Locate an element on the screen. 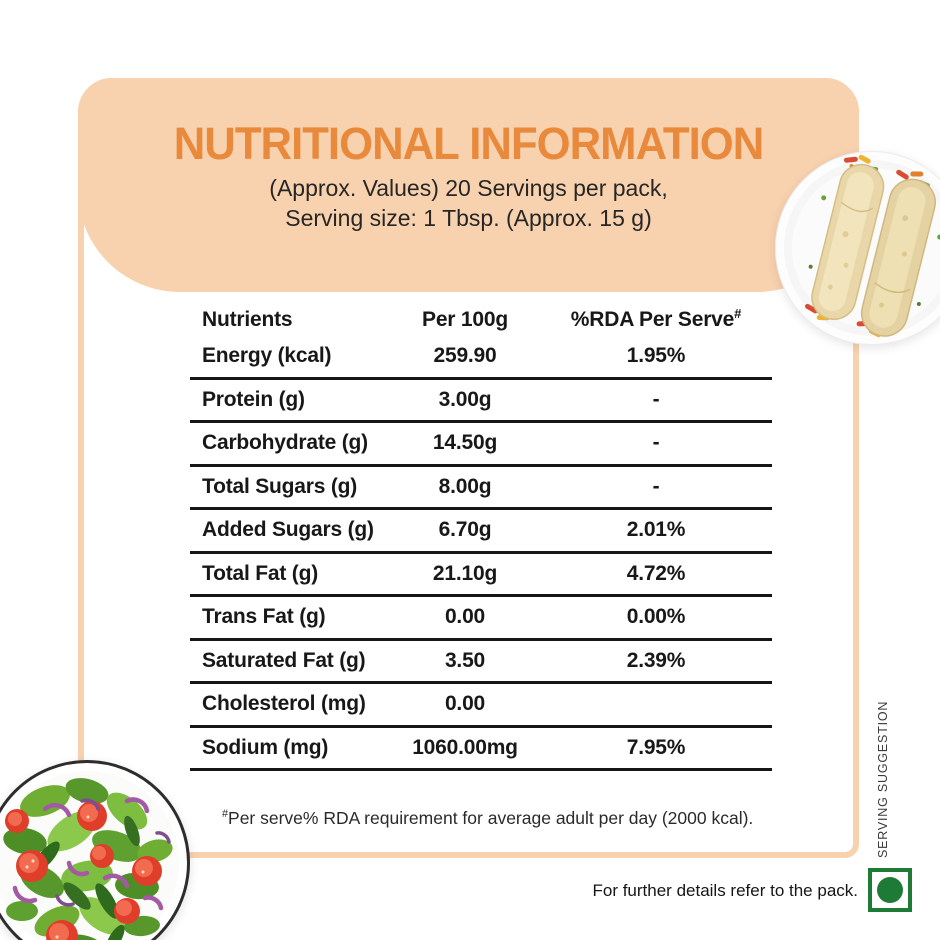 The image size is (940, 940). table-row-added-sugars: Added Sugars (g) 6.70g 2.01% is located at coordinates (481, 532).